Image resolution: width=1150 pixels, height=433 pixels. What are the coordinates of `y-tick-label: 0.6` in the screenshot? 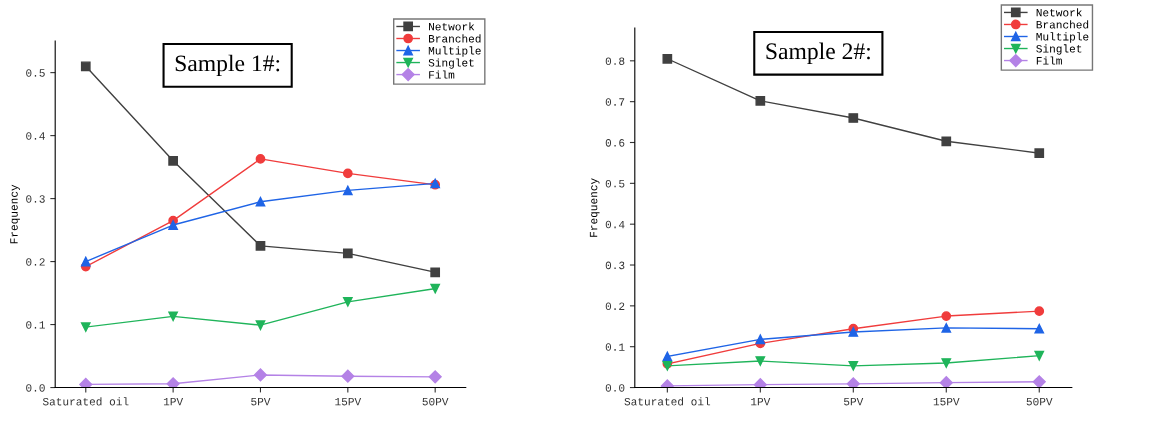 It's located at (615, 143).